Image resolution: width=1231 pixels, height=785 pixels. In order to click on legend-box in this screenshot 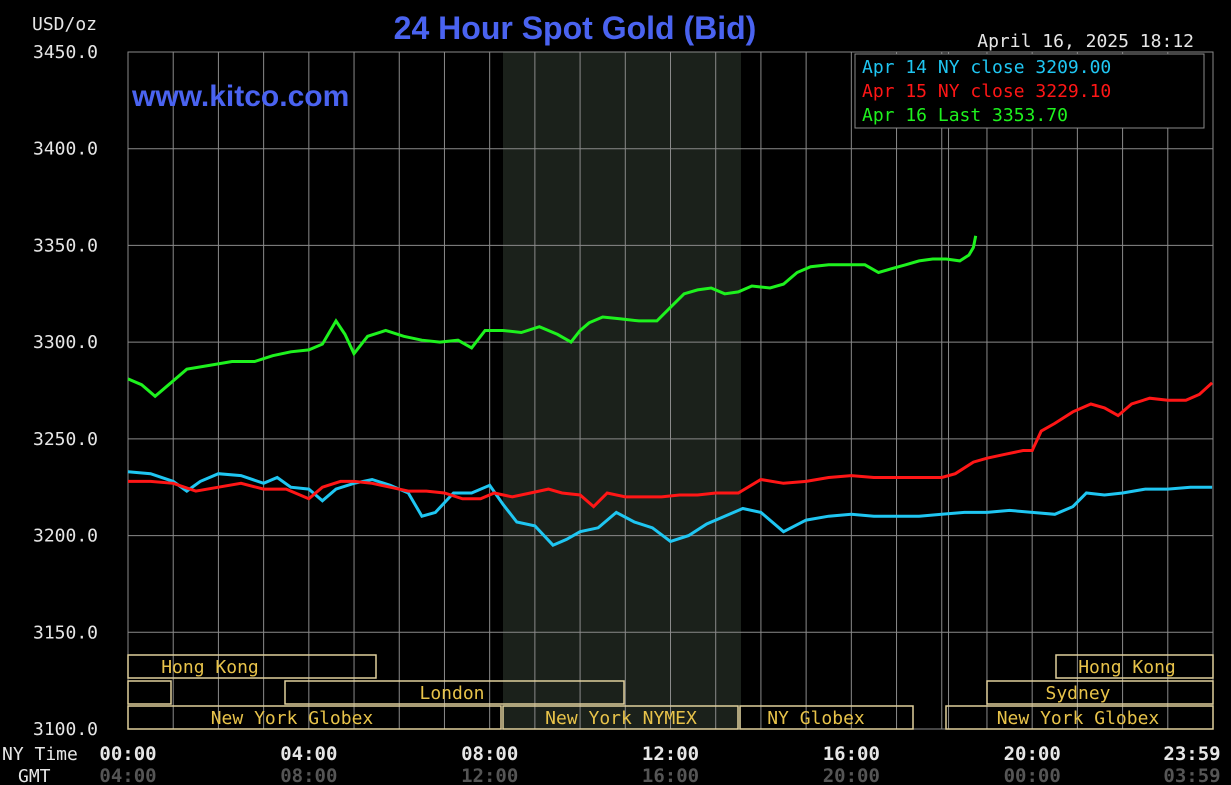, I will do `click(1029, 91)`.